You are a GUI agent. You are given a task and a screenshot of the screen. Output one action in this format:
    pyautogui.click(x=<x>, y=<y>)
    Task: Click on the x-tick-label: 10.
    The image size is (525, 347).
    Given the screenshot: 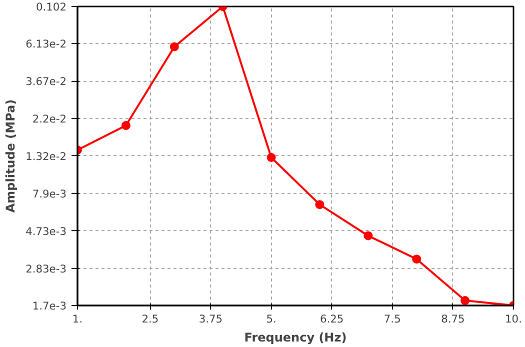 What is the action you would take?
    pyautogui.click(x=513, y=319)
    